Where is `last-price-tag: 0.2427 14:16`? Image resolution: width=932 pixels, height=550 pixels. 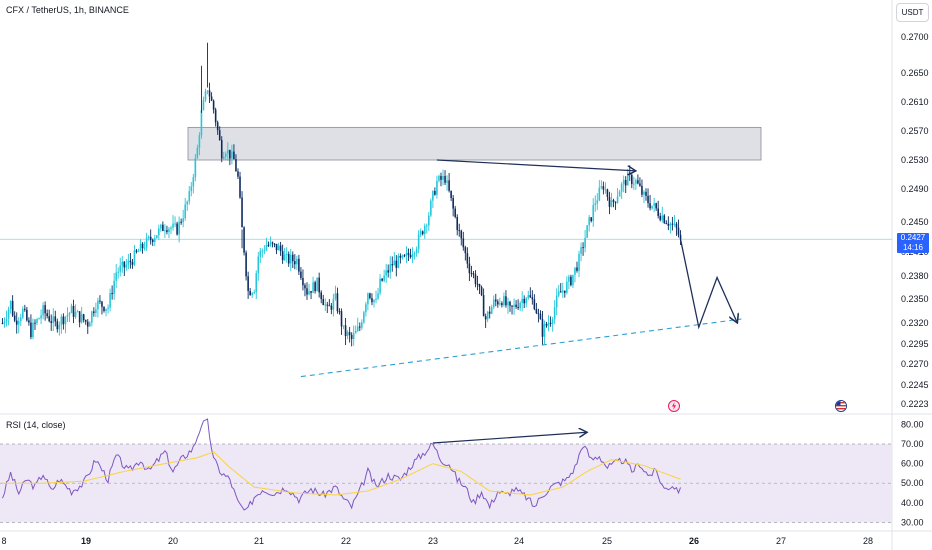
last-price-tag: 0.2427 14:16 is located at coordinates (913, 243).